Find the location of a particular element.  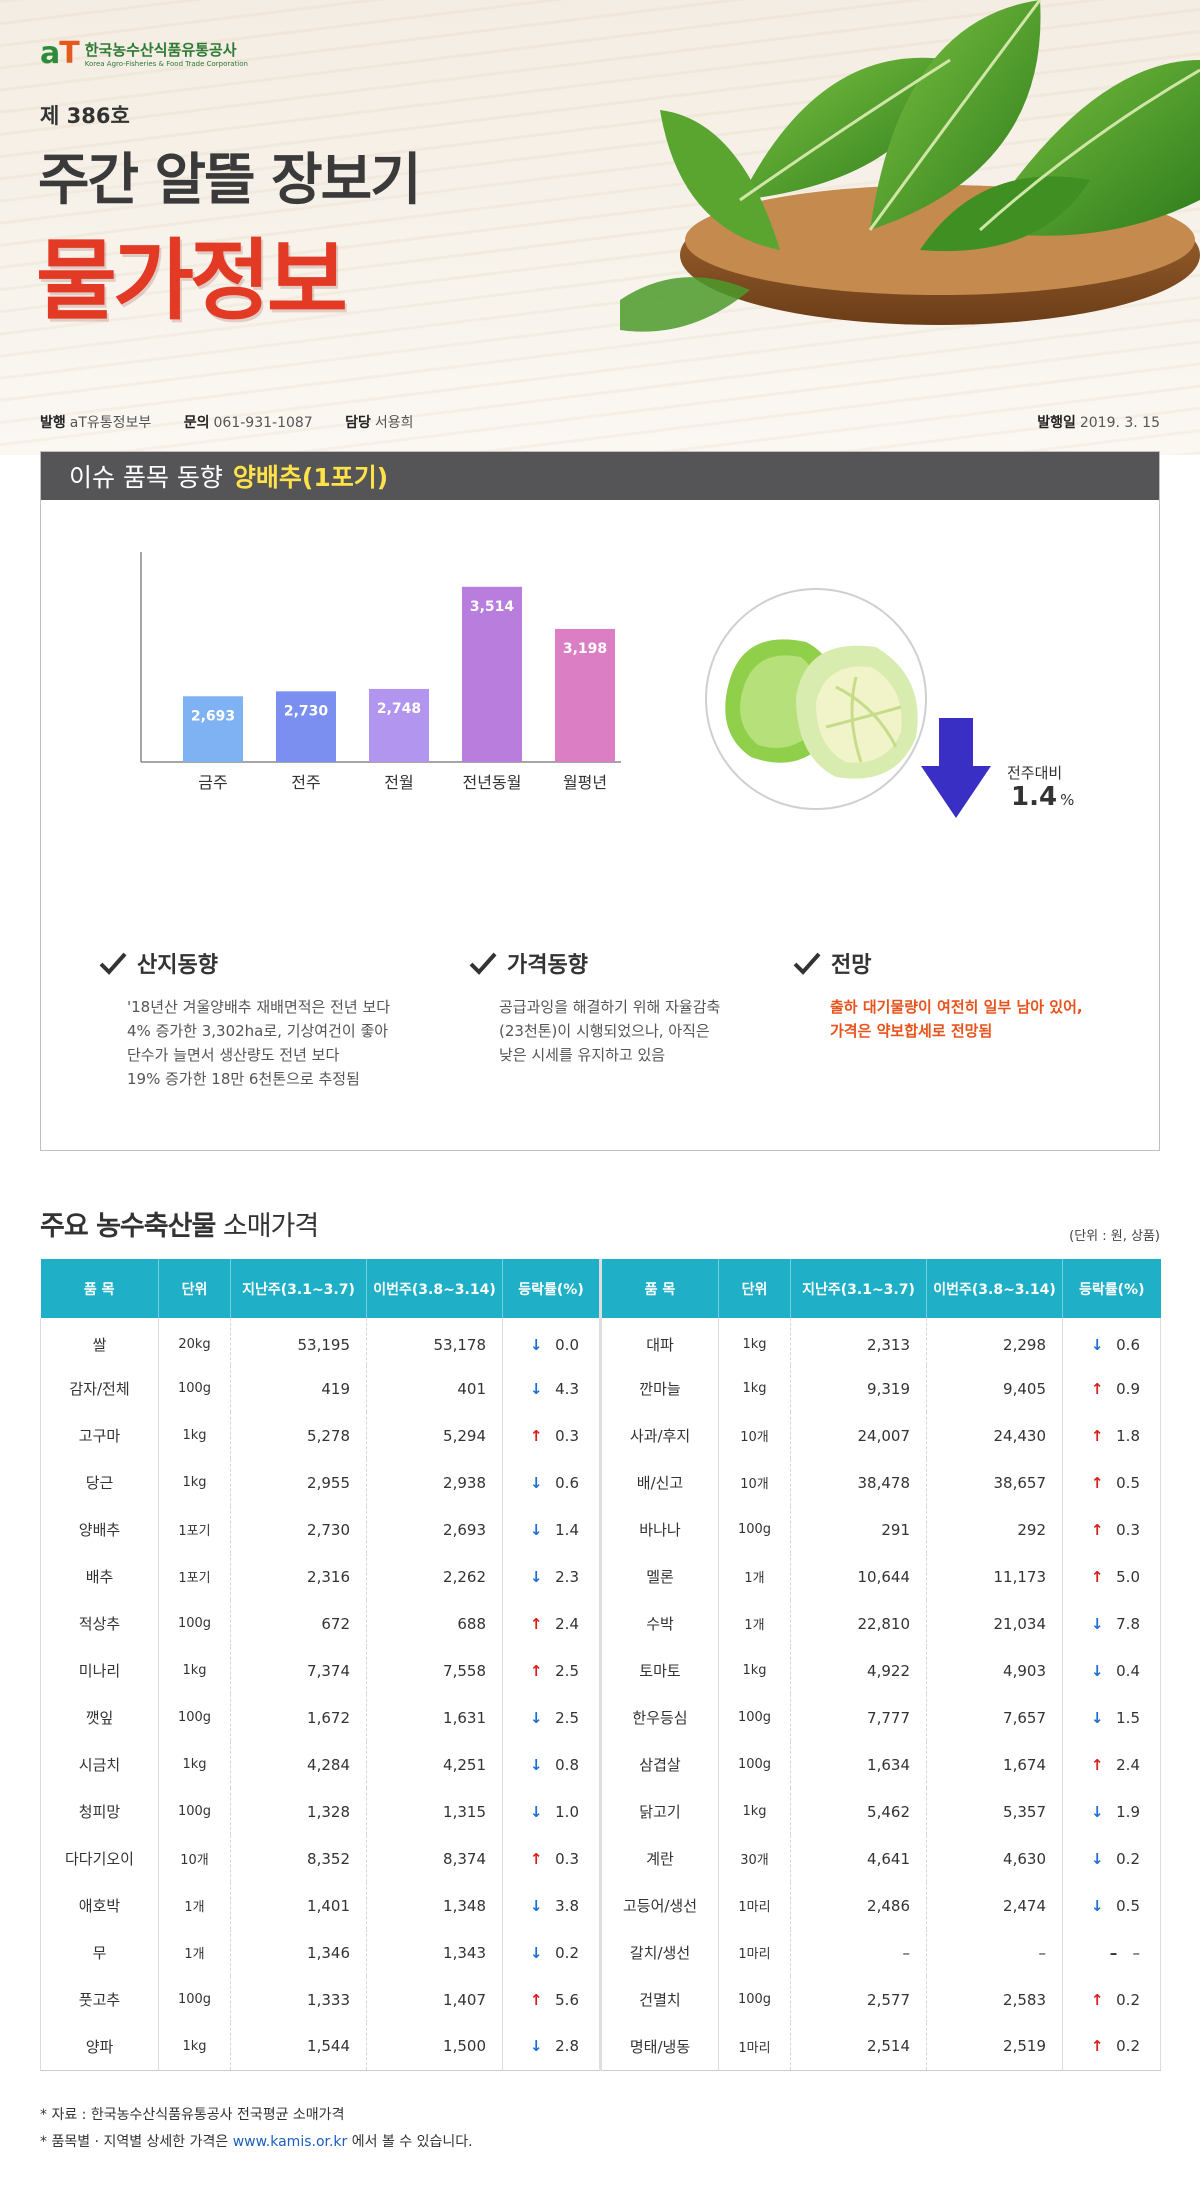

item-name: 무 is located at coordinates (99, 1952).